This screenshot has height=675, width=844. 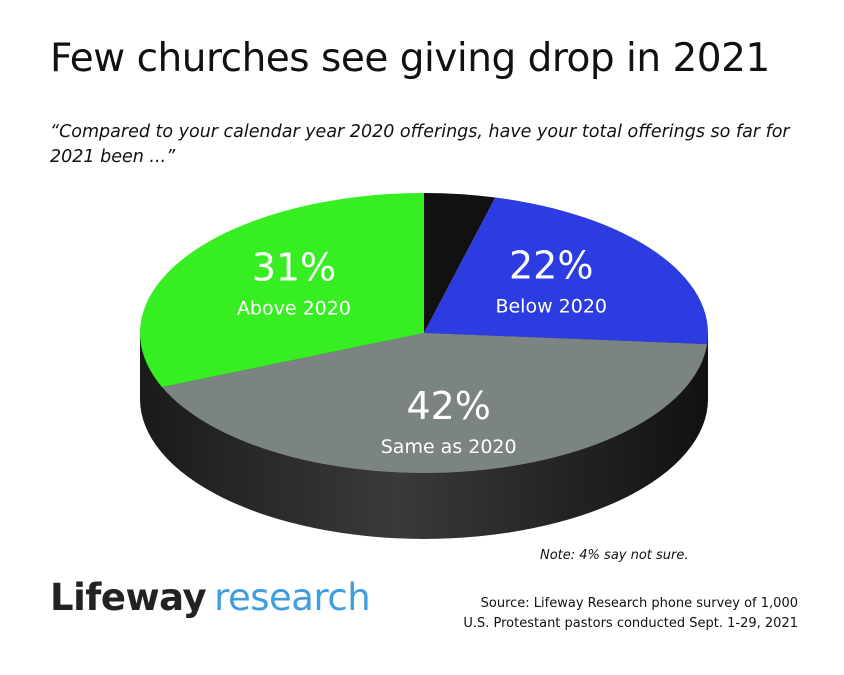 What do you see at coordinates (551, 265) in the screenshot?
I see `slice-percent-label: 22%` at bounding box center [551, 265].